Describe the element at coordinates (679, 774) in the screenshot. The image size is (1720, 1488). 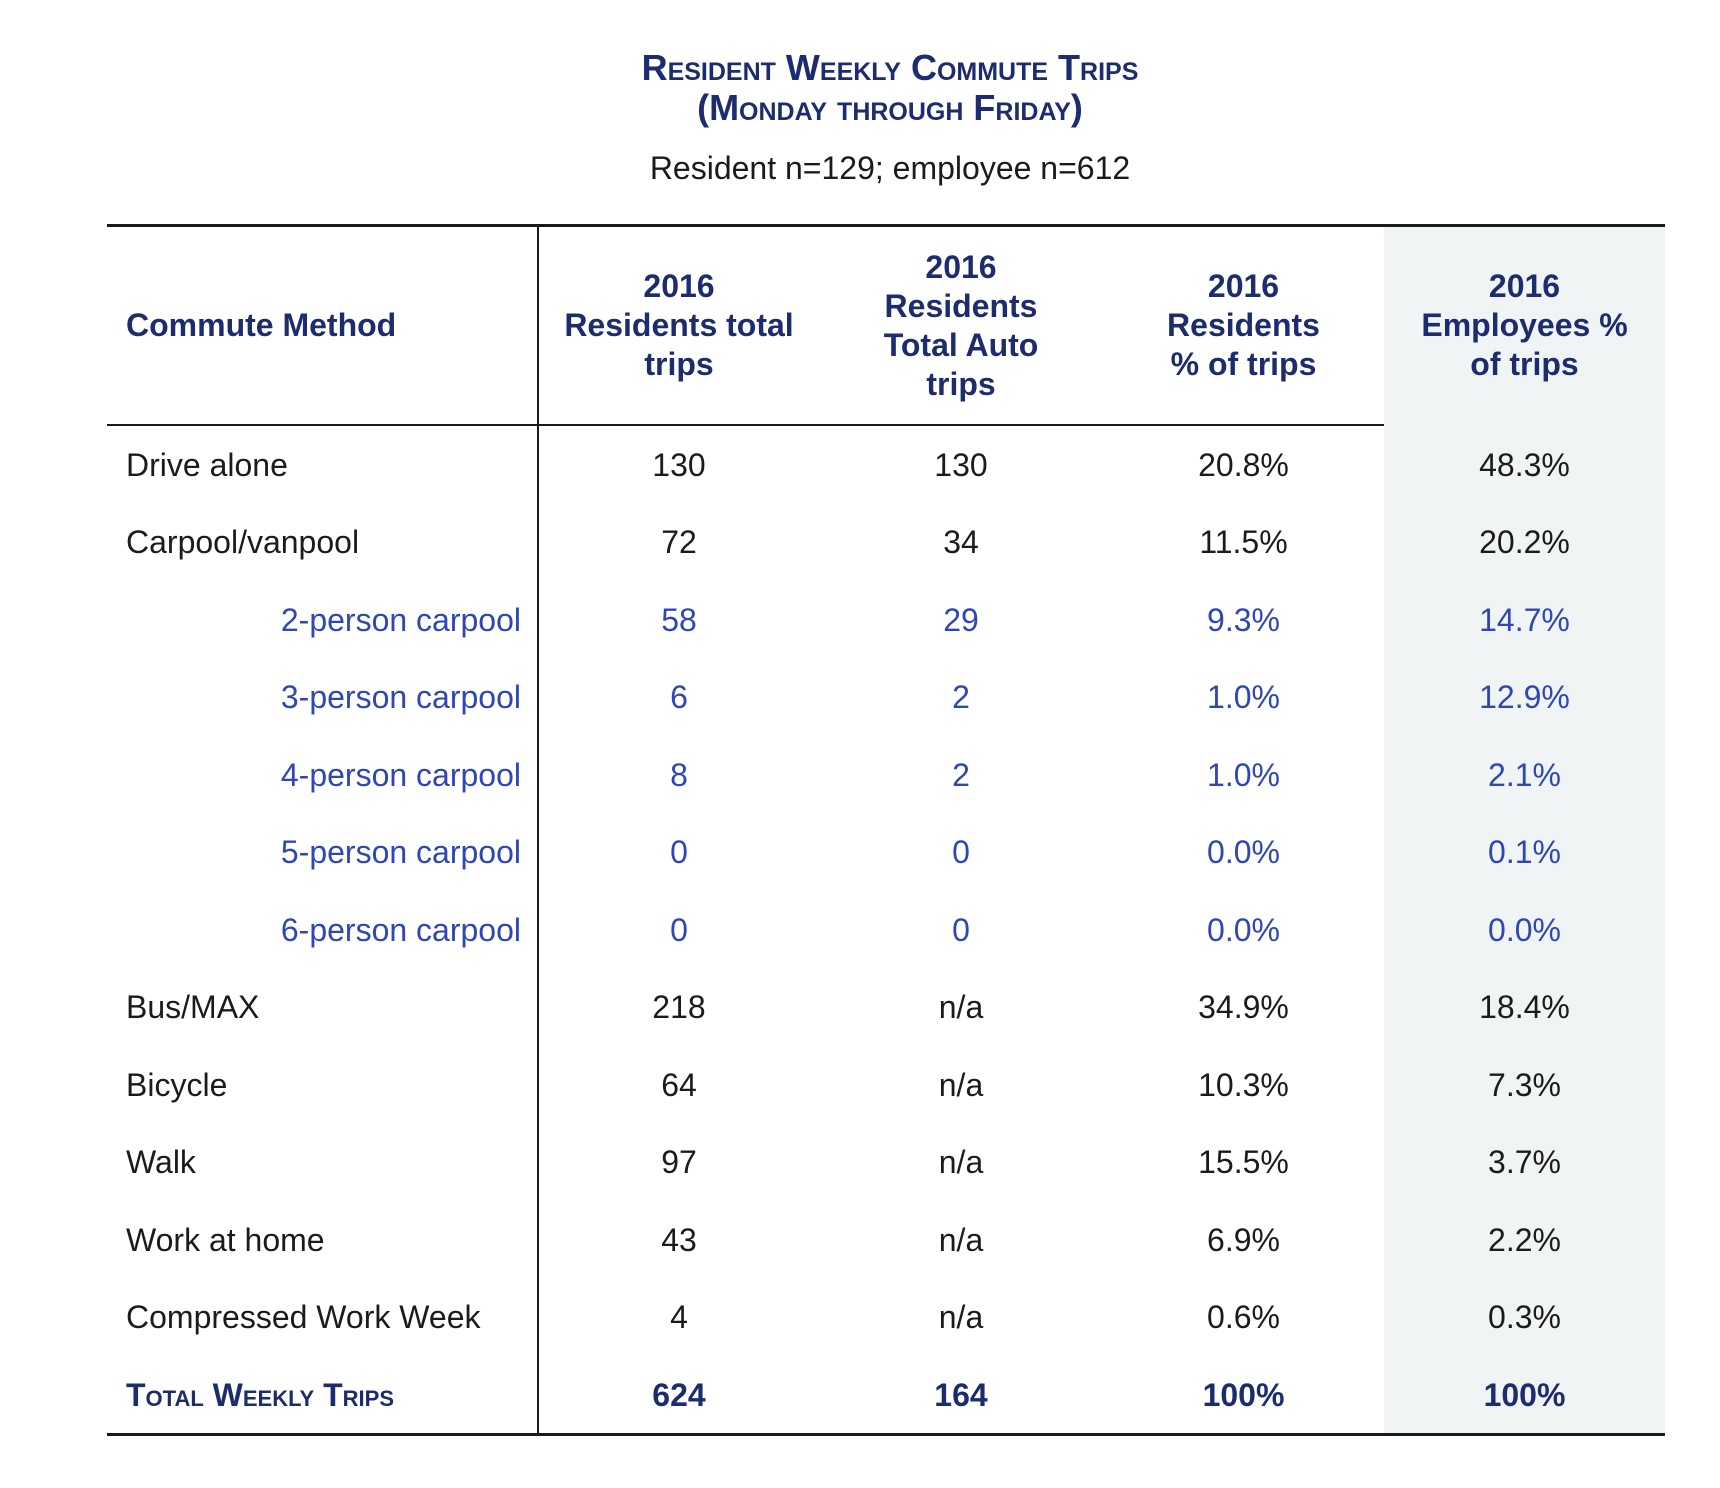
I see `cell-residents-total-trips: 8` at that location.